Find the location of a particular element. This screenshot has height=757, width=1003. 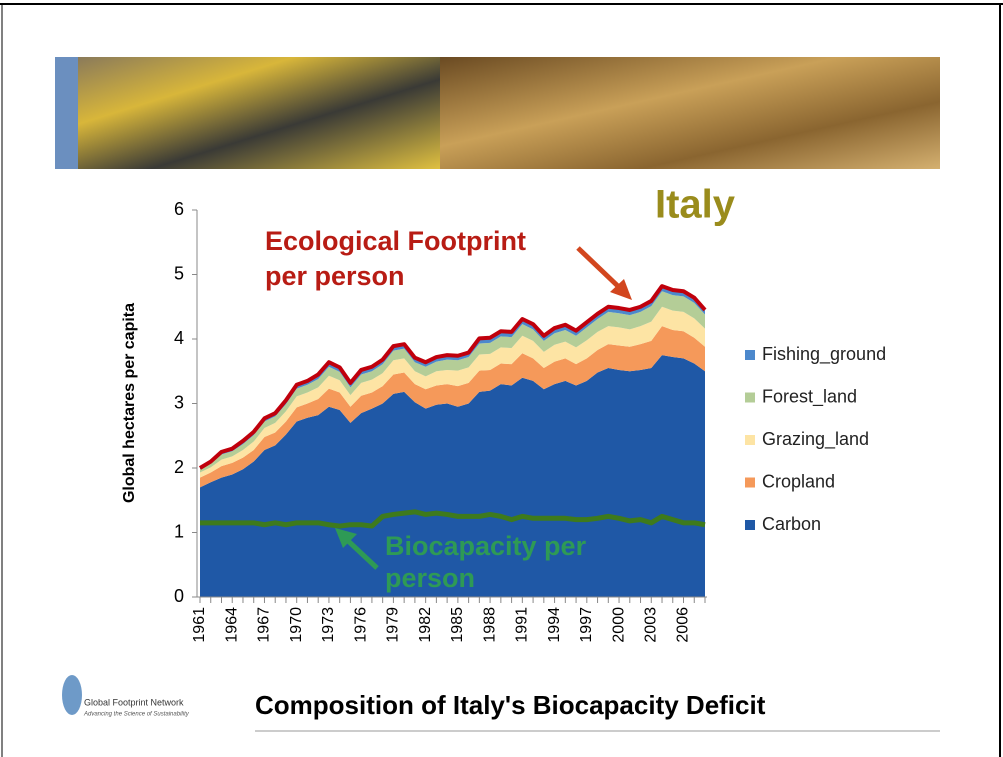

legend-label: Forest_land is located at coordinates (809, 396).